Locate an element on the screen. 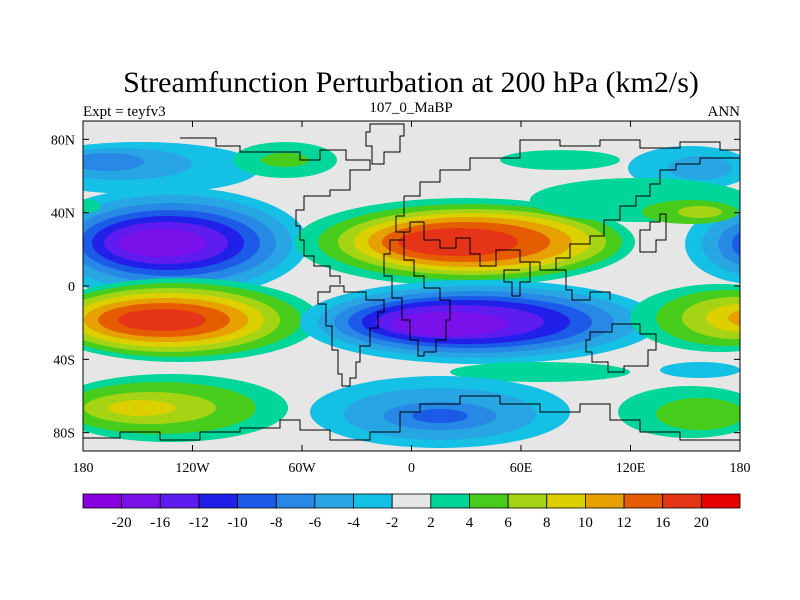 This screenshot has width=800, height=600. colorbar-label: 8 is located at coordinates (547, 523).